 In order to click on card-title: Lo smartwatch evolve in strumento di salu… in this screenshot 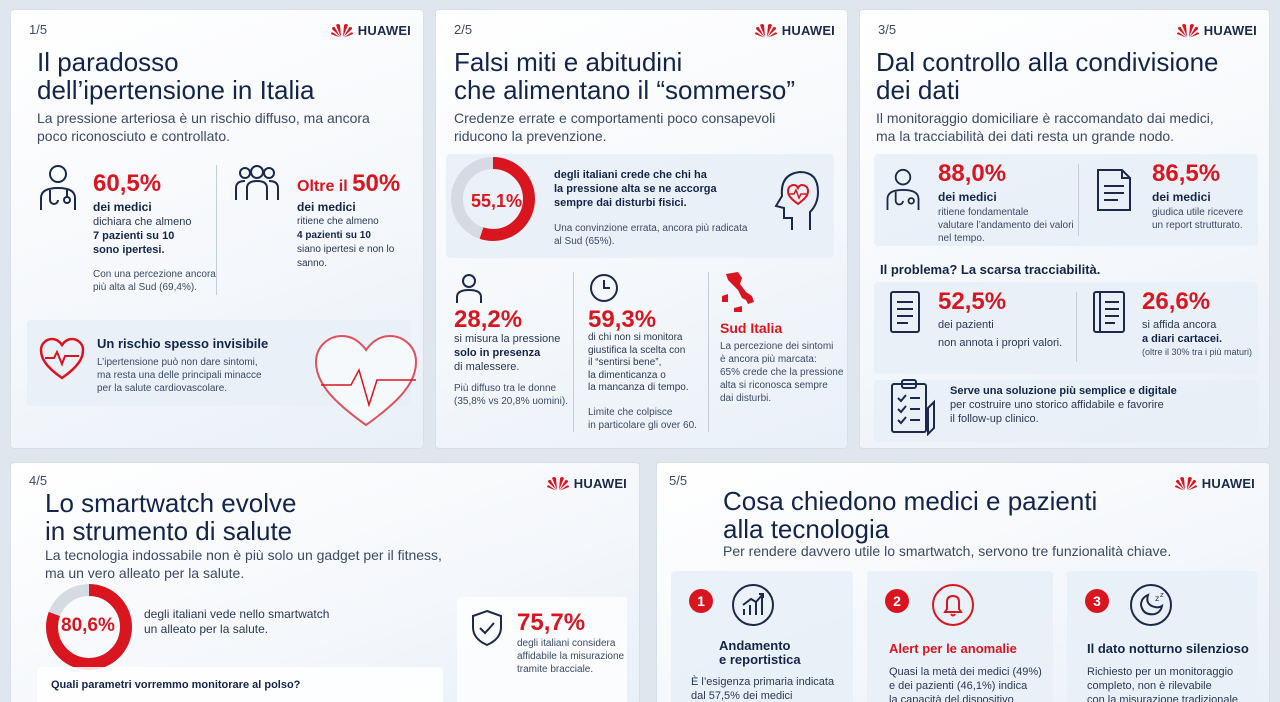, I will do `click(171, 517)`.